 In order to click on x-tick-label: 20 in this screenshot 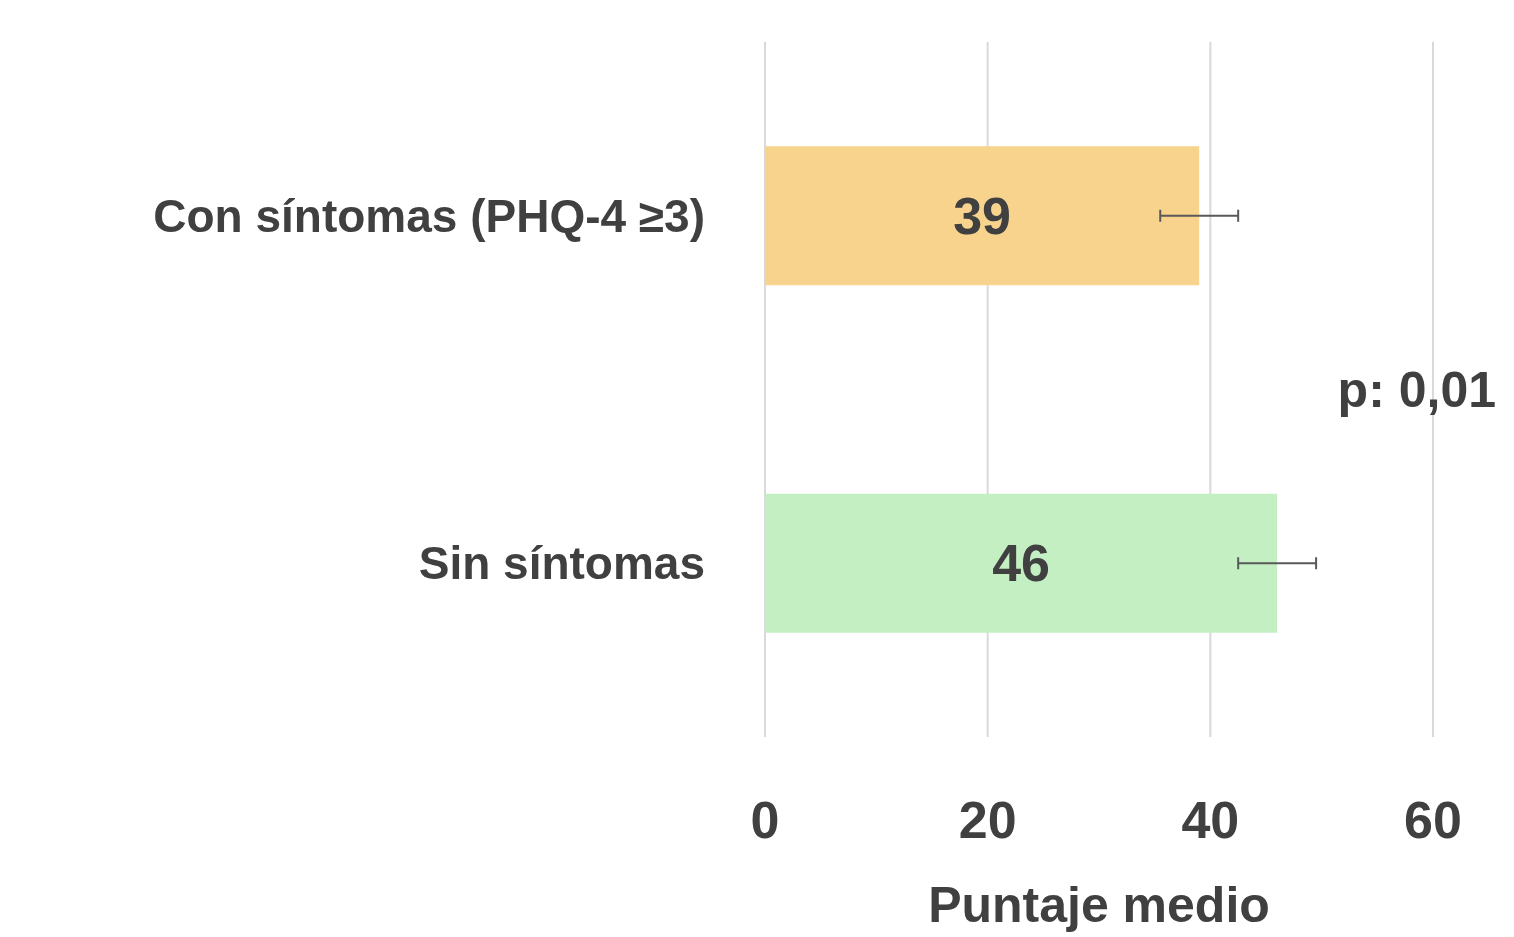, I will do `click(987, 820)`.